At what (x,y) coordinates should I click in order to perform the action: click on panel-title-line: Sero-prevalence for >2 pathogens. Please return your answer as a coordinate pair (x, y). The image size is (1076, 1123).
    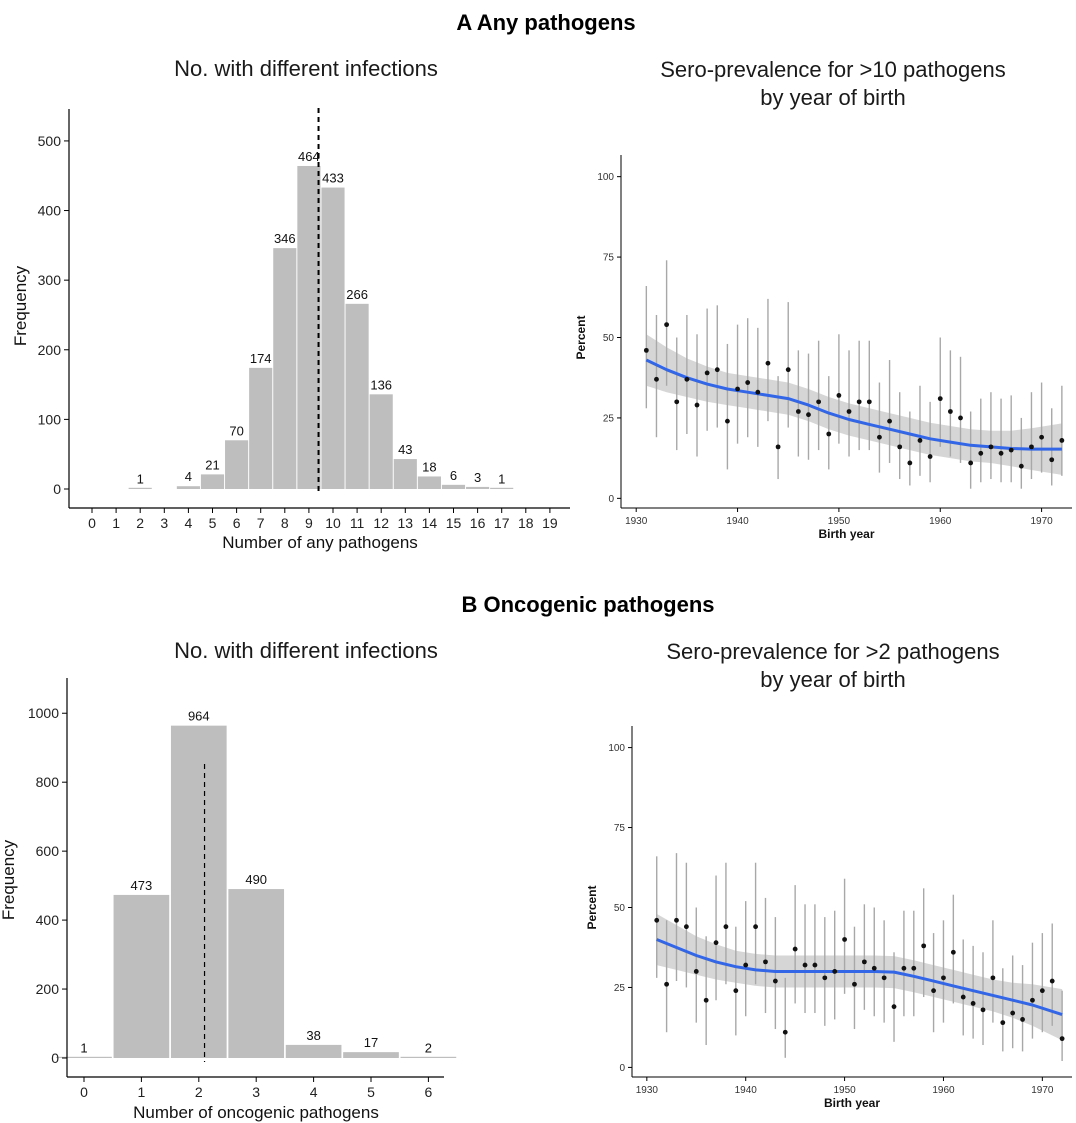
    Looking at the image, I should click on (832, 651).